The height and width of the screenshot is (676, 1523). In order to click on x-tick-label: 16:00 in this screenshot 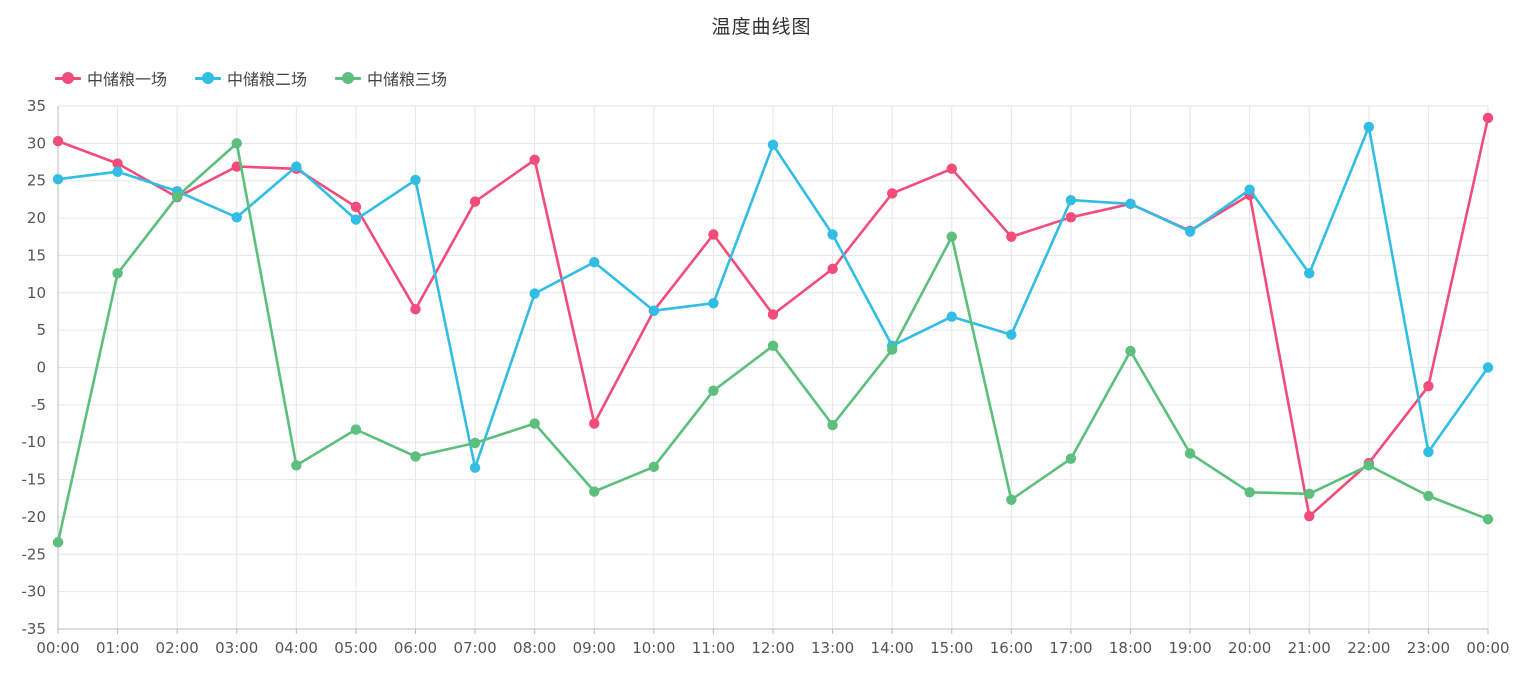, I will do `click(1011, 648)`.